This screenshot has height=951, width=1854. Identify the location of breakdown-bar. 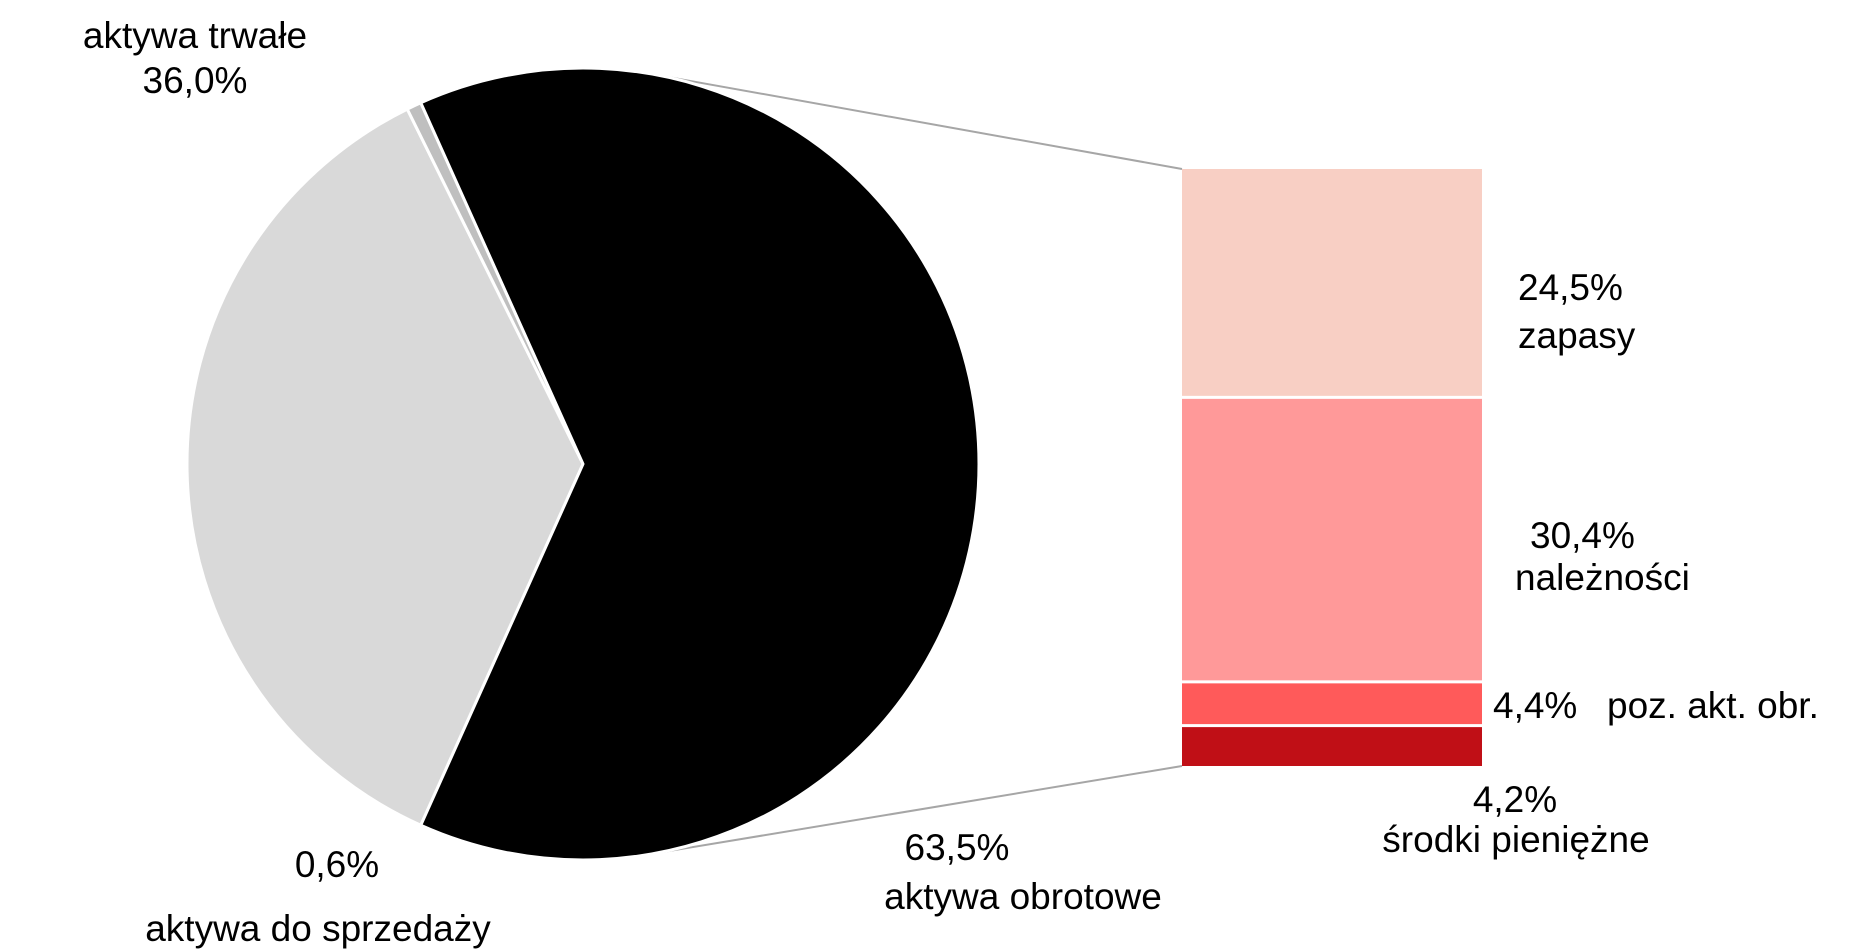
(1332, 467).